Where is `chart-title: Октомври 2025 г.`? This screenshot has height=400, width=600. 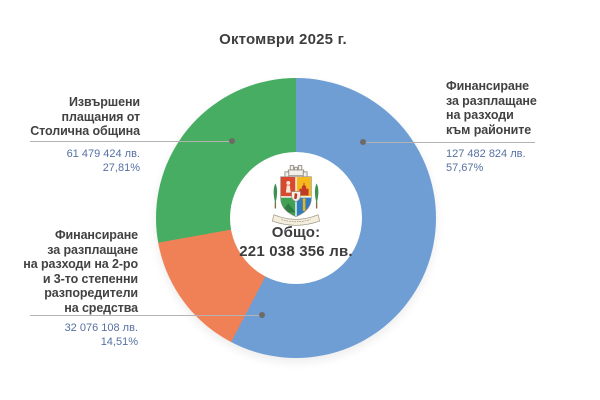
chart-title: Октомври 2025 г. is located at coordinates (283, 39).